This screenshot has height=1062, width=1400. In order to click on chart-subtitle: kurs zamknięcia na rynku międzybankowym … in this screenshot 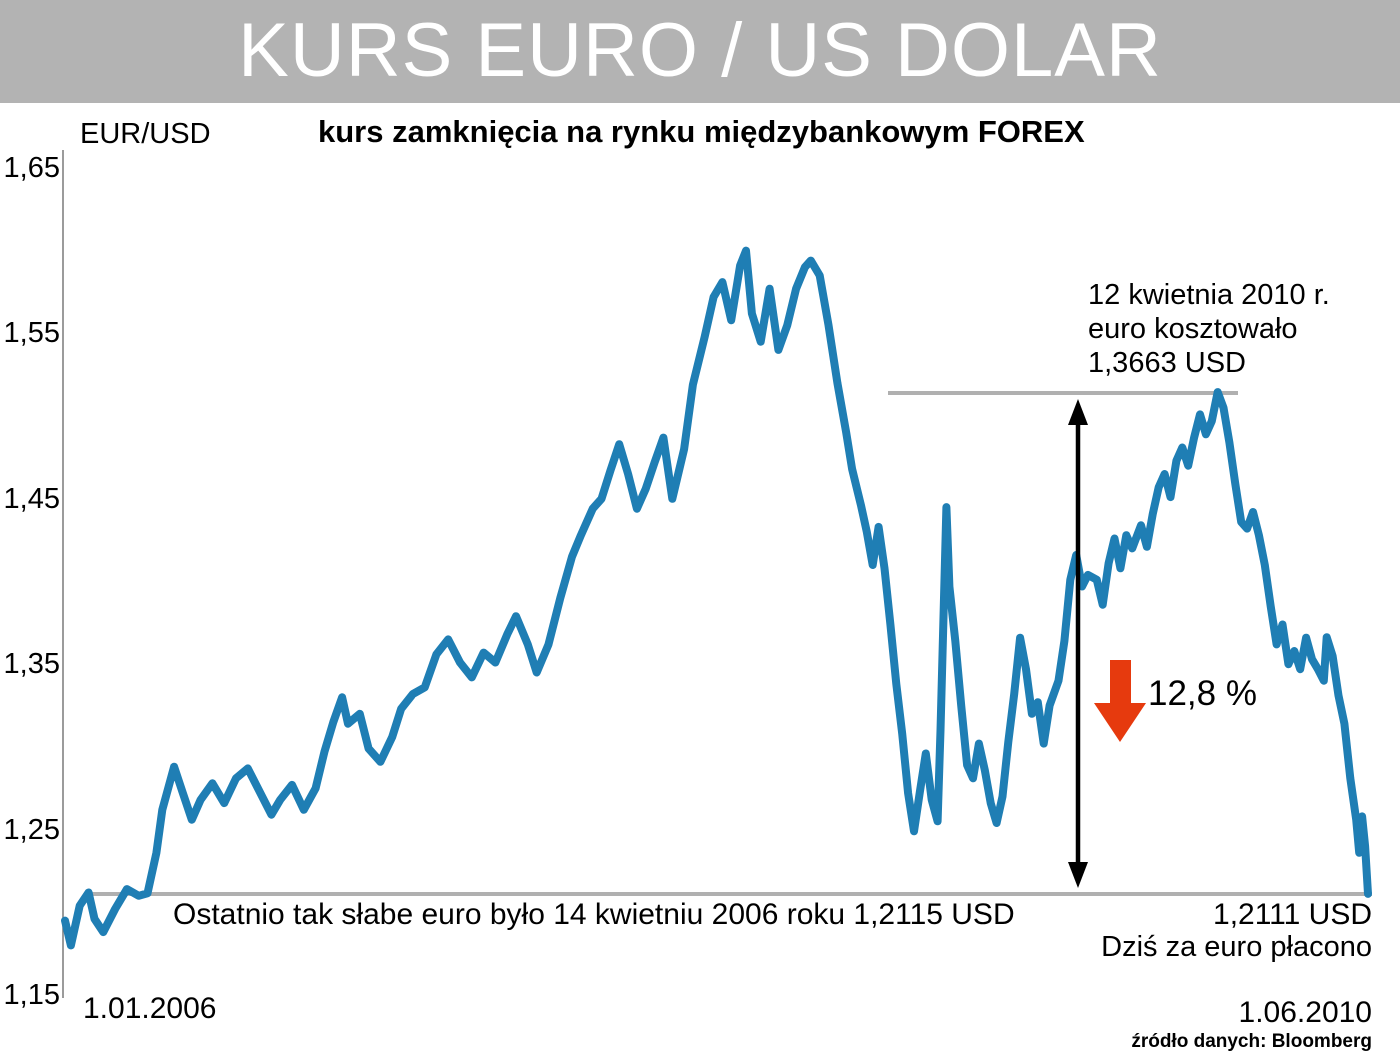, I will do `click(701, 131)`.